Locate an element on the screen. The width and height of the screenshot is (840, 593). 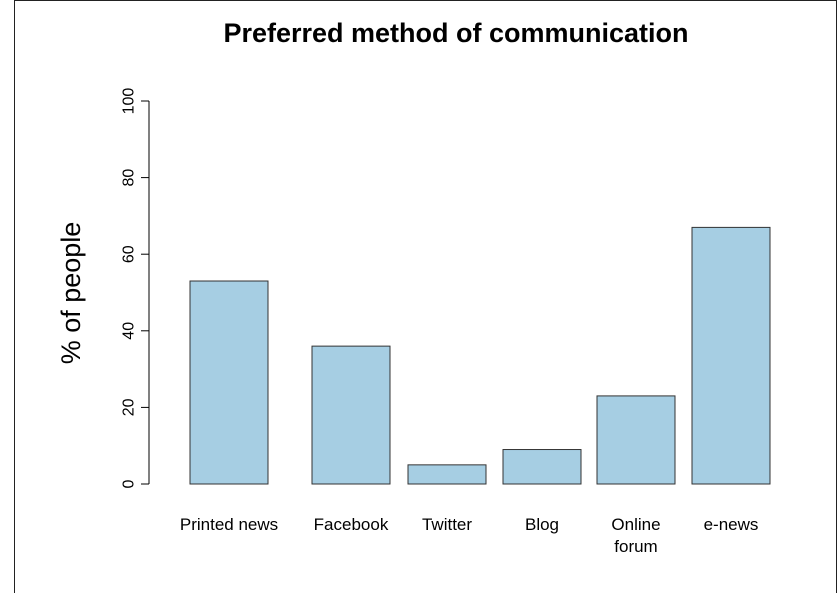
x-category-label: e-news is located at coordinates (731, 524).